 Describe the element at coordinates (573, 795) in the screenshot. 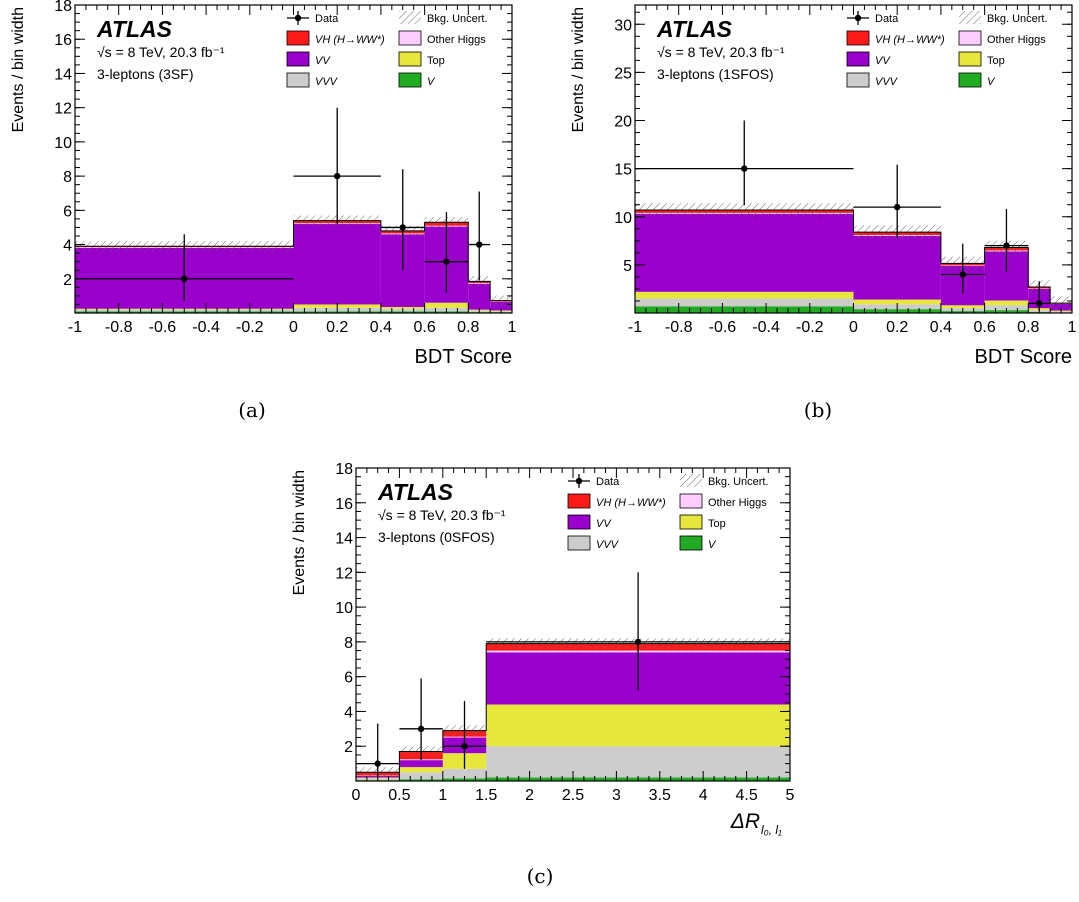

I see `x-tick-label: 2.5` at that location.